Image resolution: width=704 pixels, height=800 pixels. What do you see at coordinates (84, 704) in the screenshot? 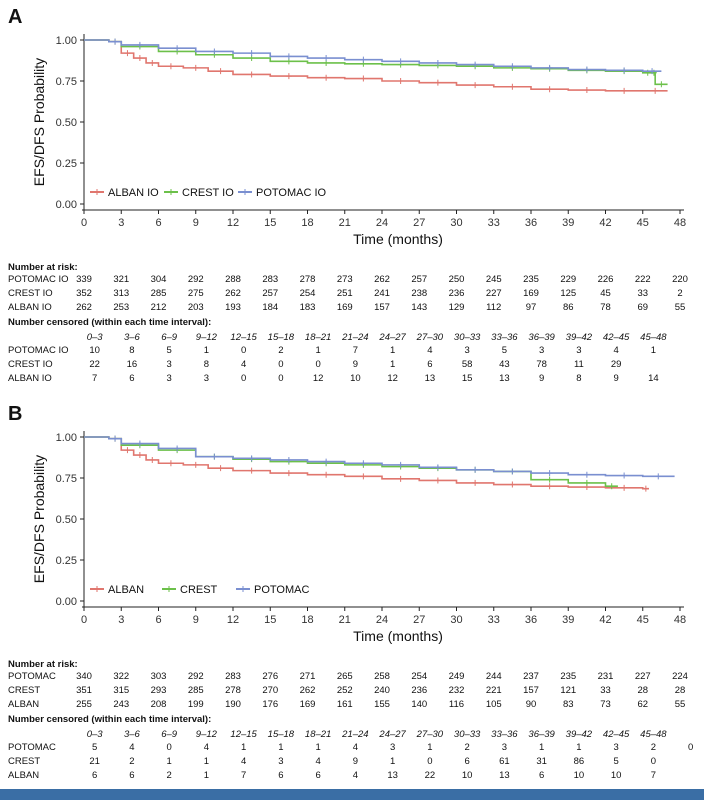
I see `risk-value: 255` at bounding box center [84, 704].